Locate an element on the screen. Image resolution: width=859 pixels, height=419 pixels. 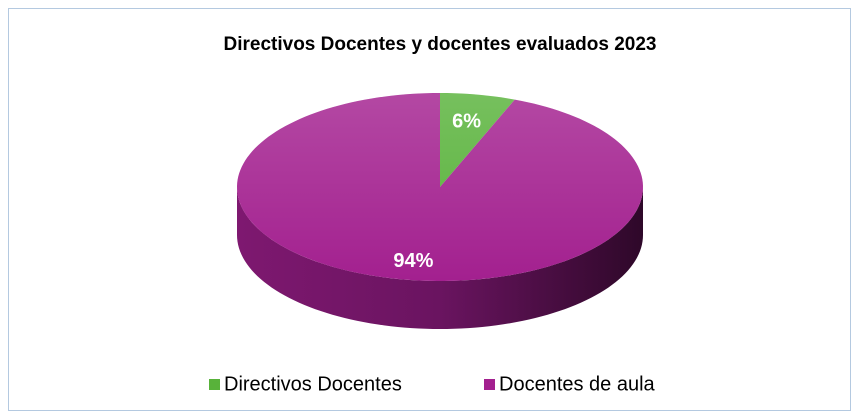
legend-label: Directivos Docentes is located at coordinates (313, 384).